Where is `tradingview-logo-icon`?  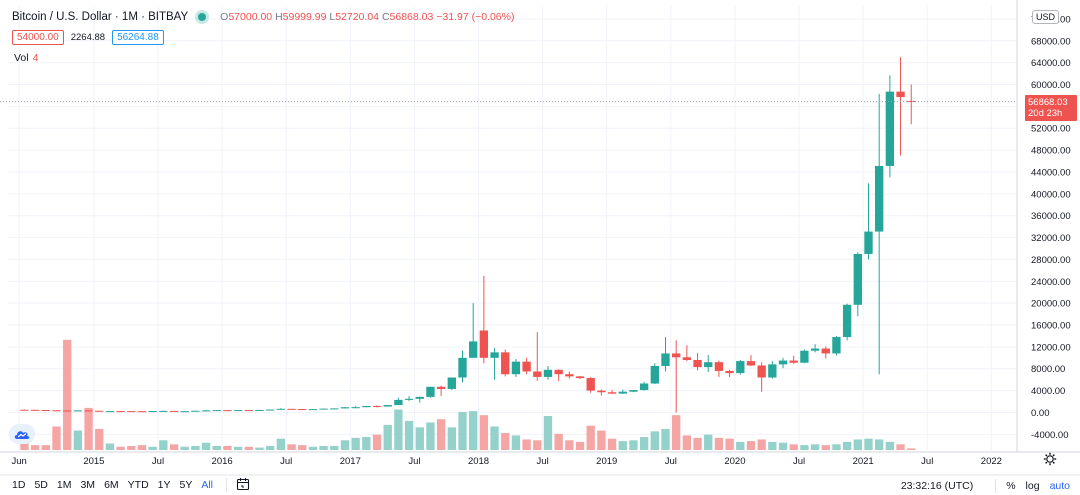 tradingview-logo-icon is located at coordinates (22, 434).